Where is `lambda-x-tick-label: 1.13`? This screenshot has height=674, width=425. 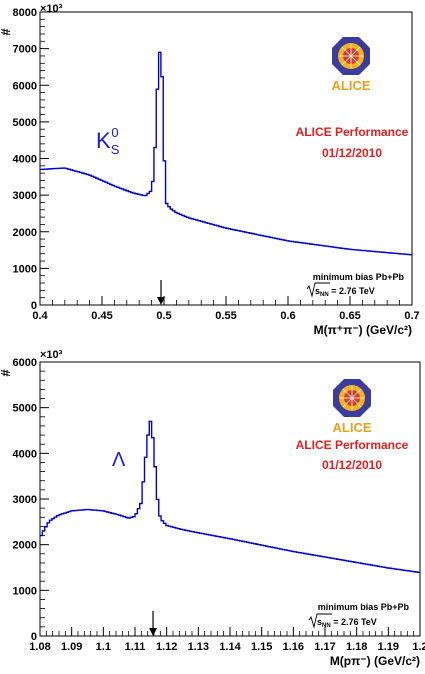 lambda-x-tick-label: 1.13 is located at coordinates (198, 647).